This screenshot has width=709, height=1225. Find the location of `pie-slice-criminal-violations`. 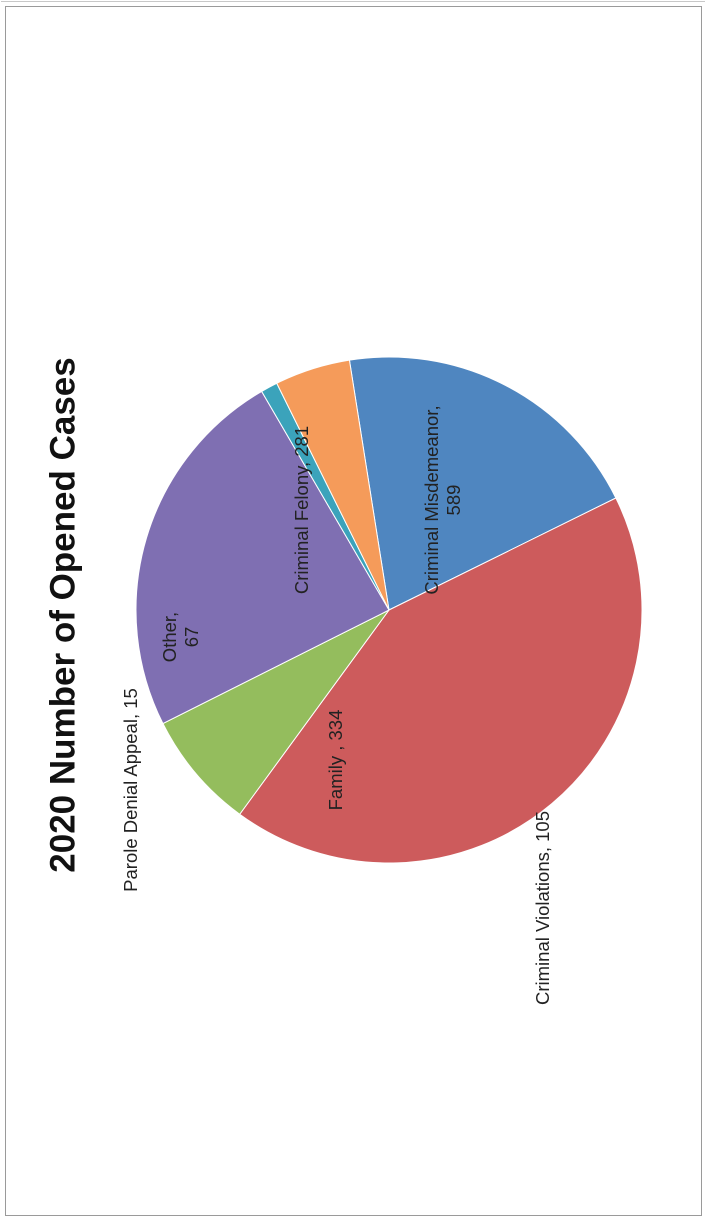

pie-slice-criminal-violations is located at coordinates (276, 712).